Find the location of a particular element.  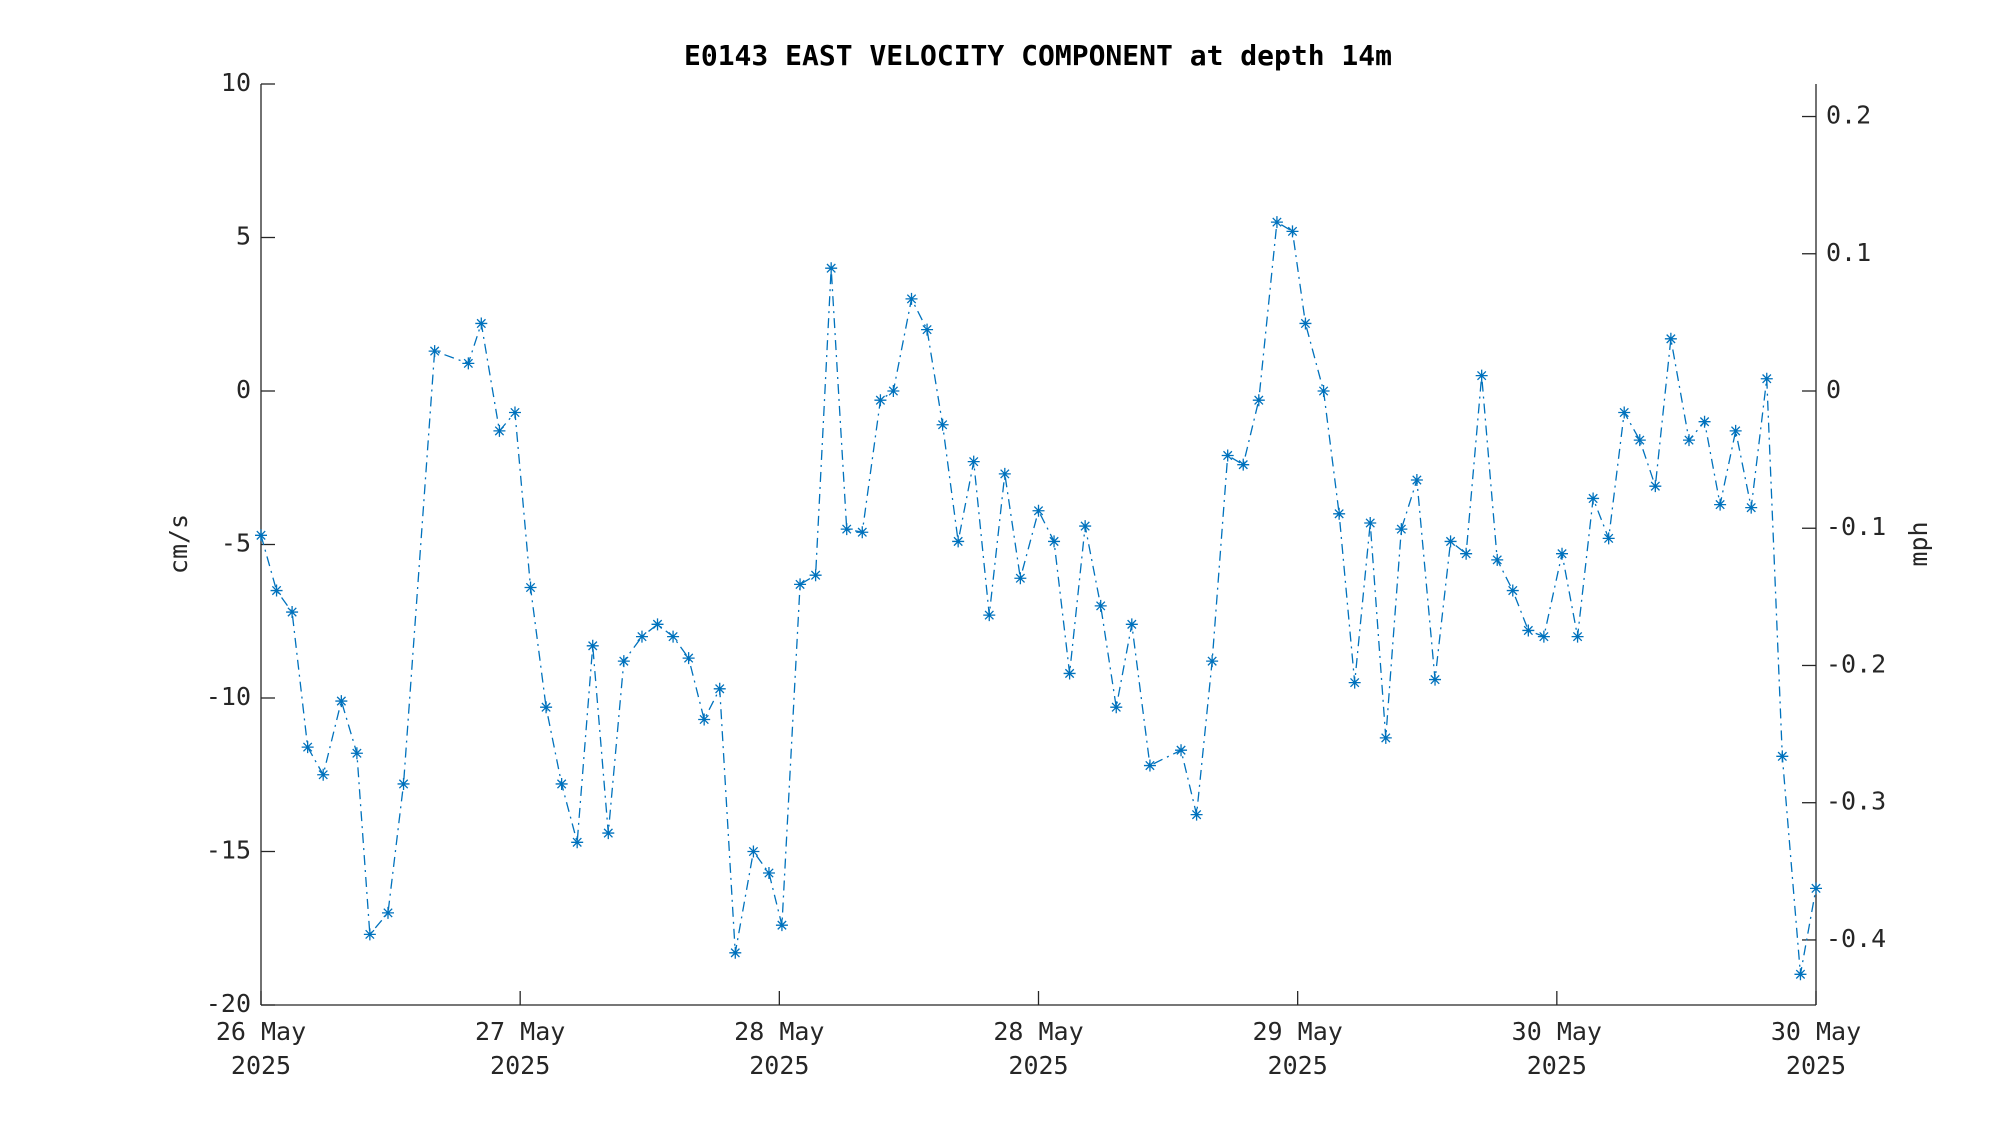

y-tick-label: -15 is located at coordinates (228, 850).